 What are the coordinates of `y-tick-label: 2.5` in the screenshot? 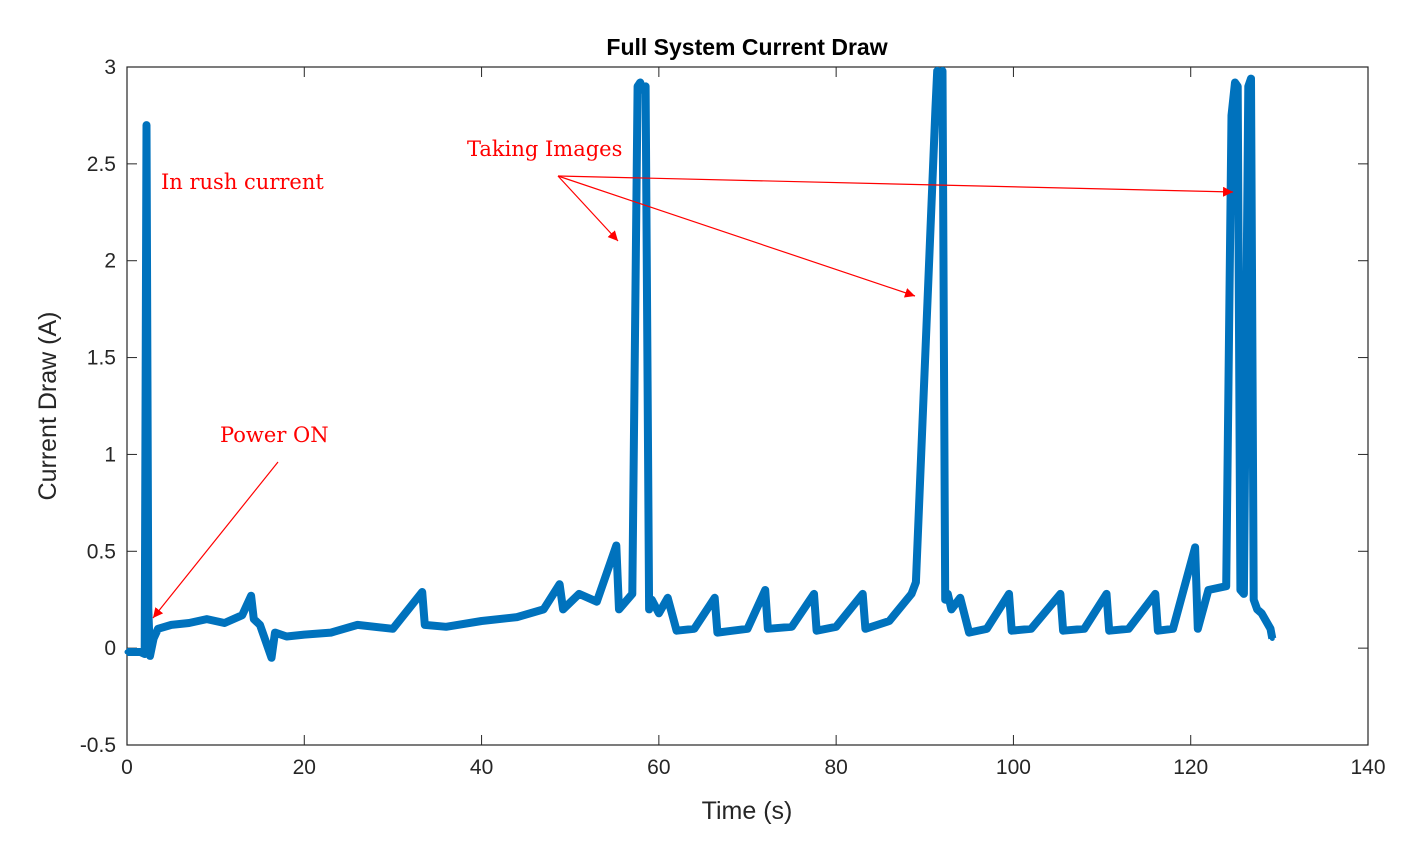 It's located at (101, 164).